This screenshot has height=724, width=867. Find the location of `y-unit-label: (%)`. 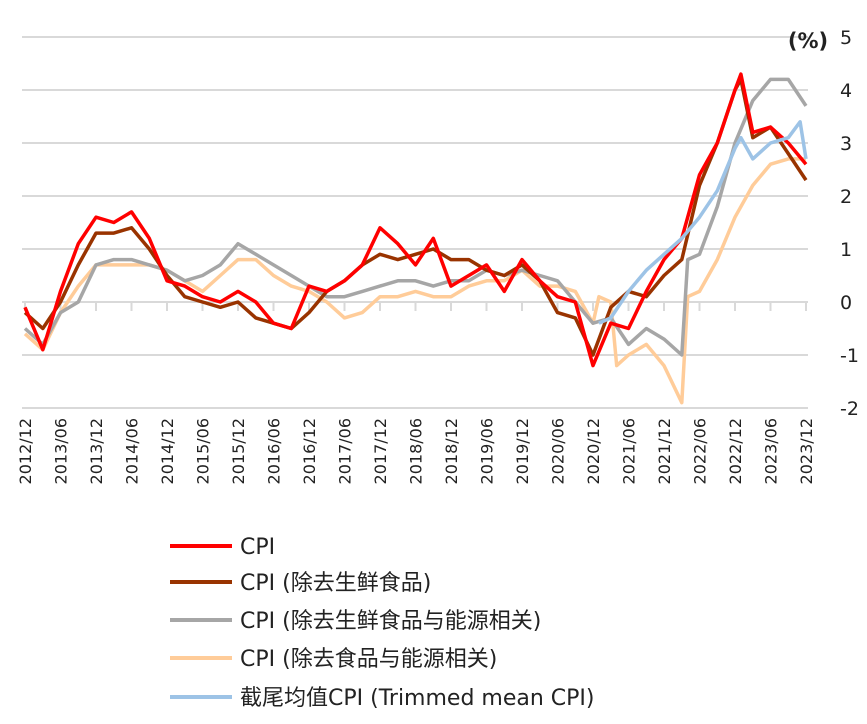

y-unit-label: (%) is located at coordinates (808, 41).